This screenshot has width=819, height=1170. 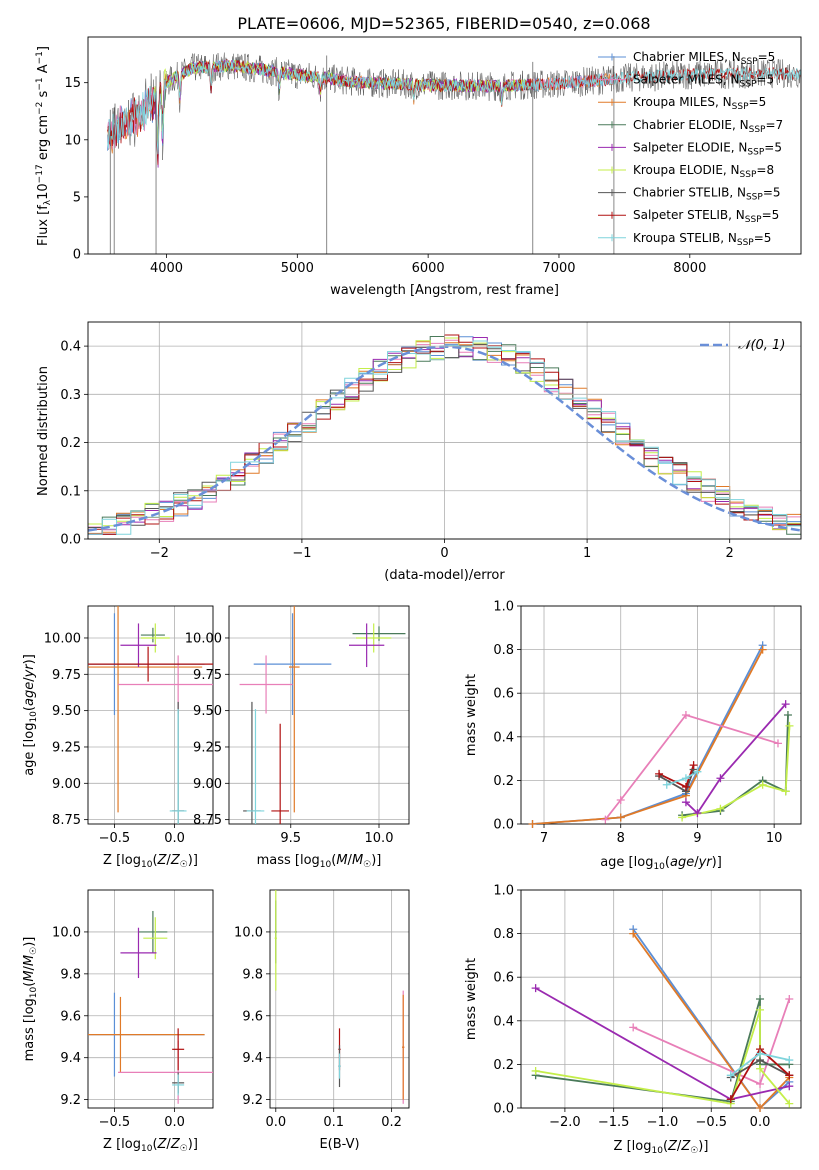 I want to click on y-tick-label: 5, so click(x=77, y=197).